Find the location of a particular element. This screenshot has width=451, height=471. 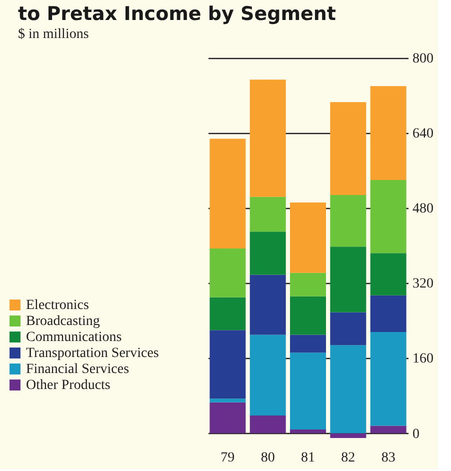

x-tick-label: 83 is located at coordinates (388, 458).